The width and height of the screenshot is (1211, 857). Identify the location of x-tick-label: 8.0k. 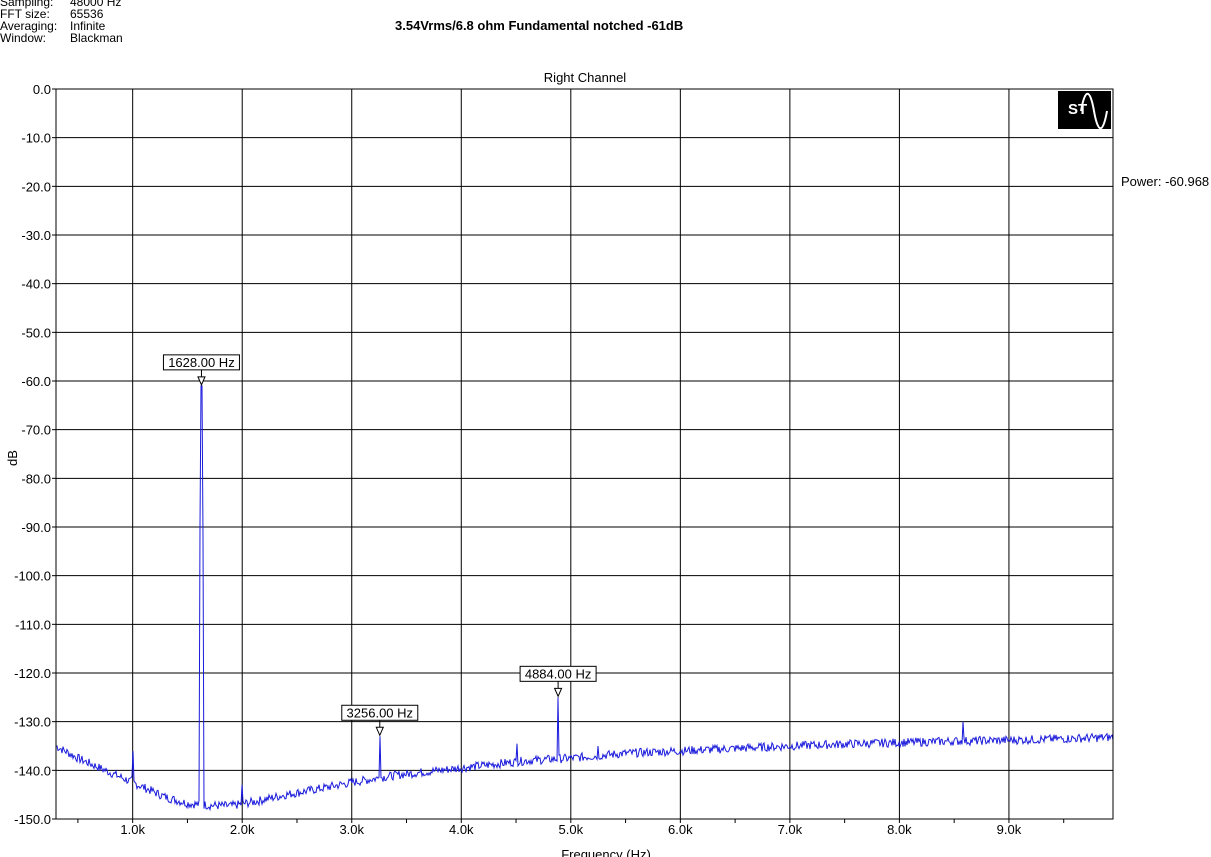
(899, 829).